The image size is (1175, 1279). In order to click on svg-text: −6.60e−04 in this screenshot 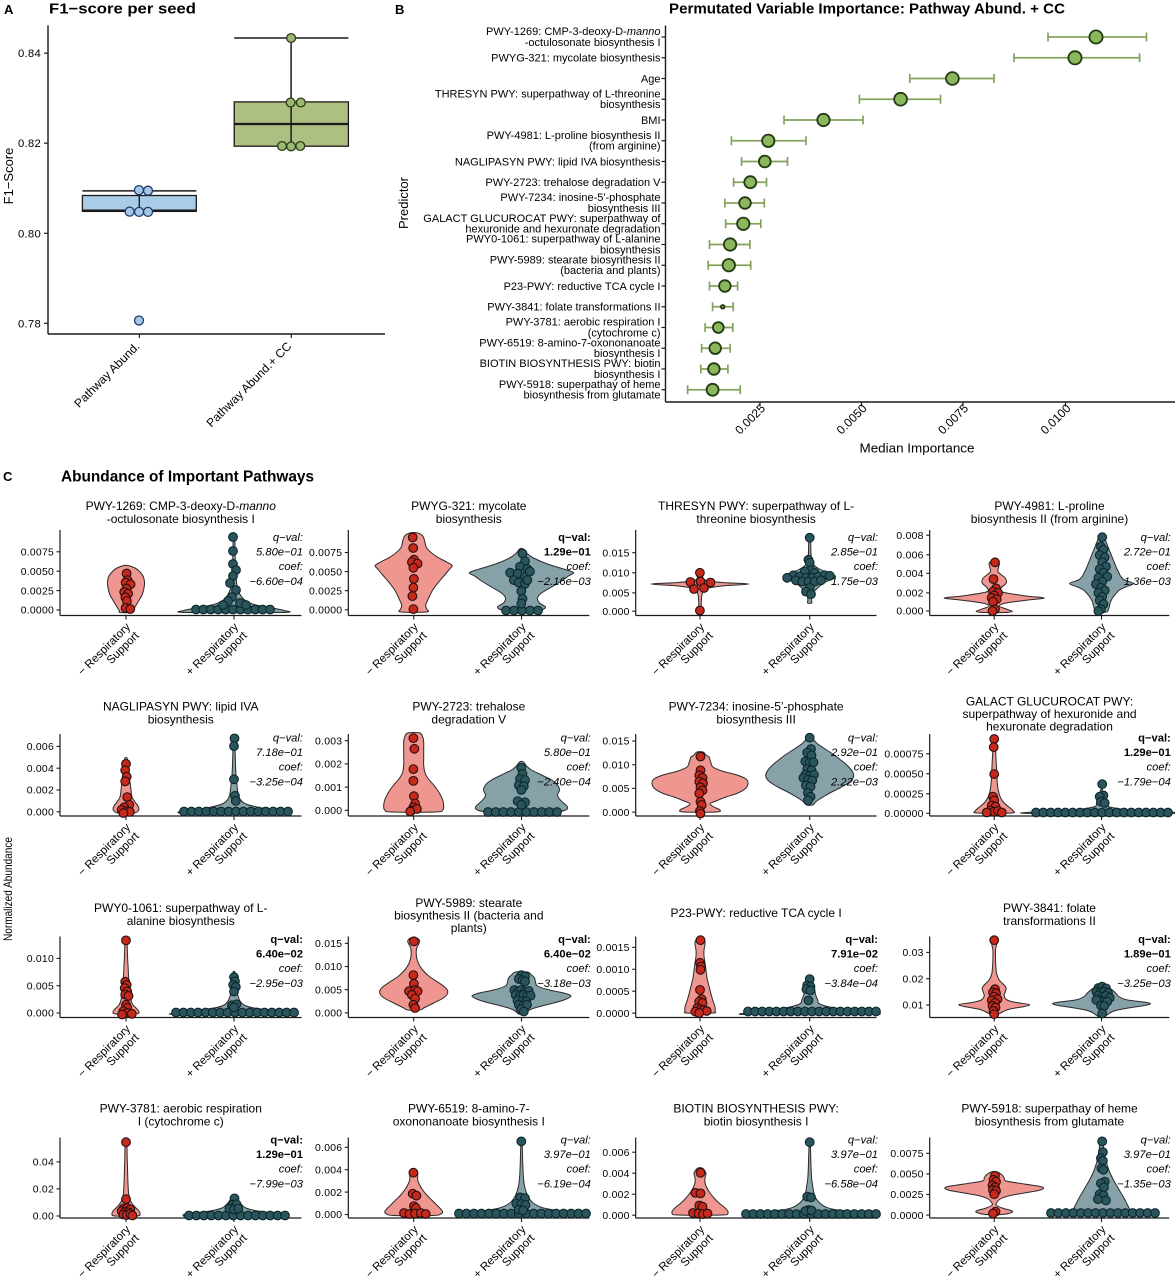, I will do `click(276, 582)`.